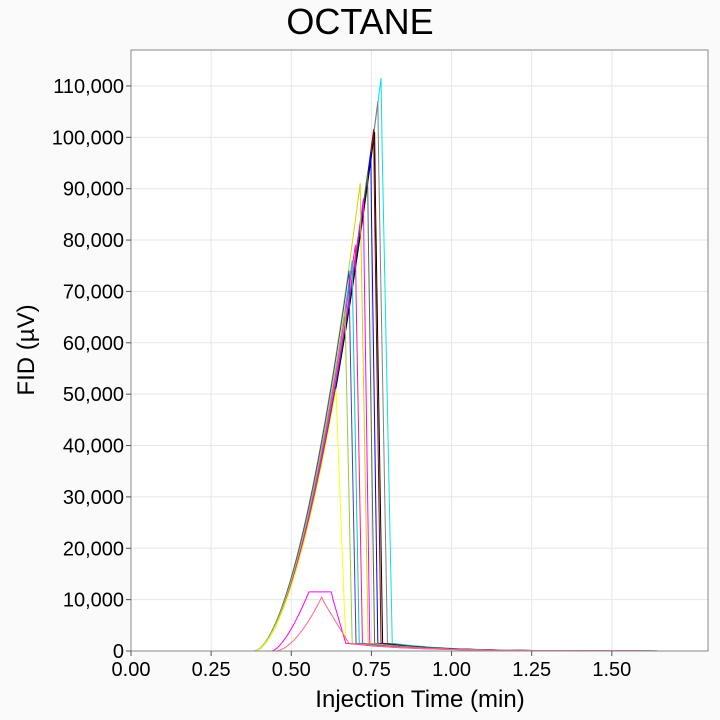 This screenshot has height=720, width=720. Describe the element at coordinates (531, 670) in the screenshot. I see `x-tick-label: 1.25` at that location.